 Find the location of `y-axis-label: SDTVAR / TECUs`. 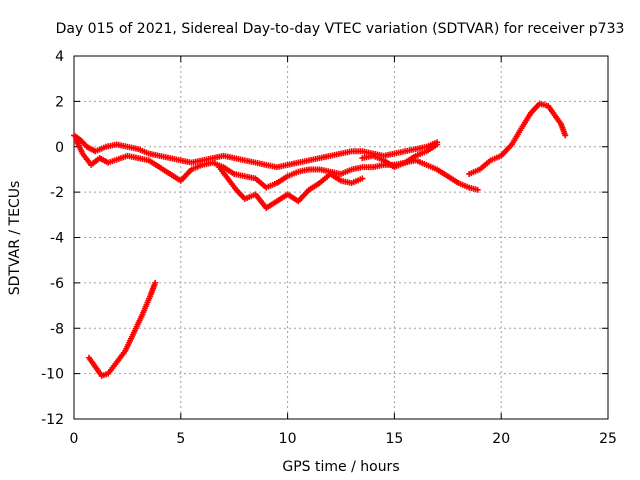

y-axis-label: SDTVAR / TECUs is located at coordinates (15, 238).